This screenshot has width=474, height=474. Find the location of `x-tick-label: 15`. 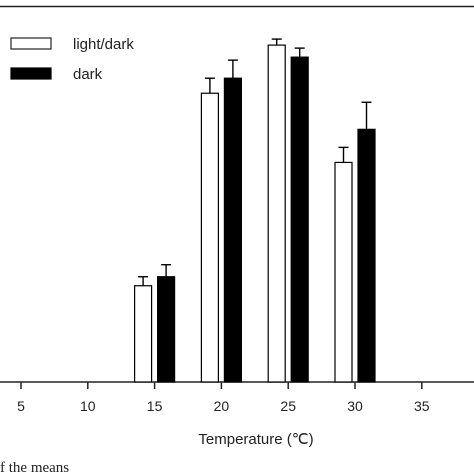

x-tick-label: 15 is located at coordinates (155, 406).